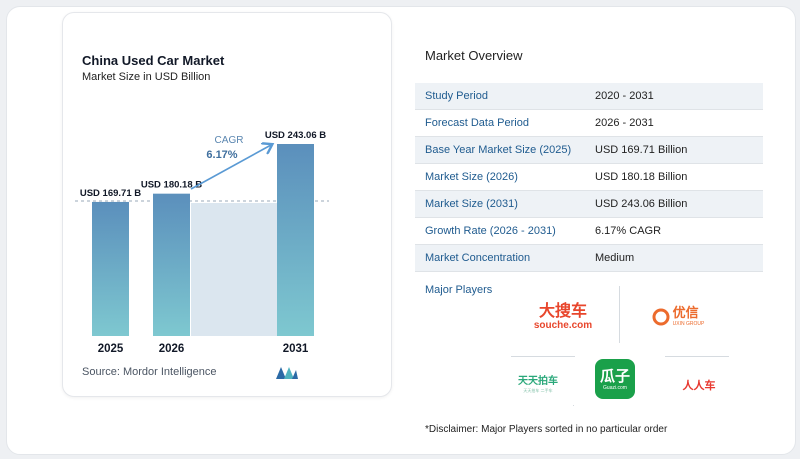  What do you see at coordinates (674, 150) in the screenshot?
I see `overview-value: USD 169.71 Billion` at bounding box center [674, 150].